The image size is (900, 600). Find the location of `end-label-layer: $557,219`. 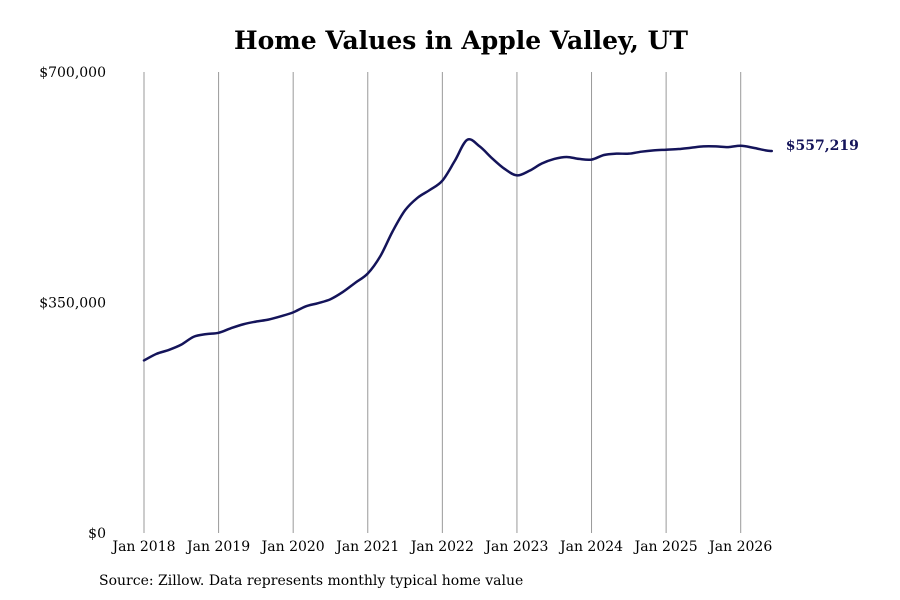

end-label-layer: $557,219 is located at coordinates (822, 146).